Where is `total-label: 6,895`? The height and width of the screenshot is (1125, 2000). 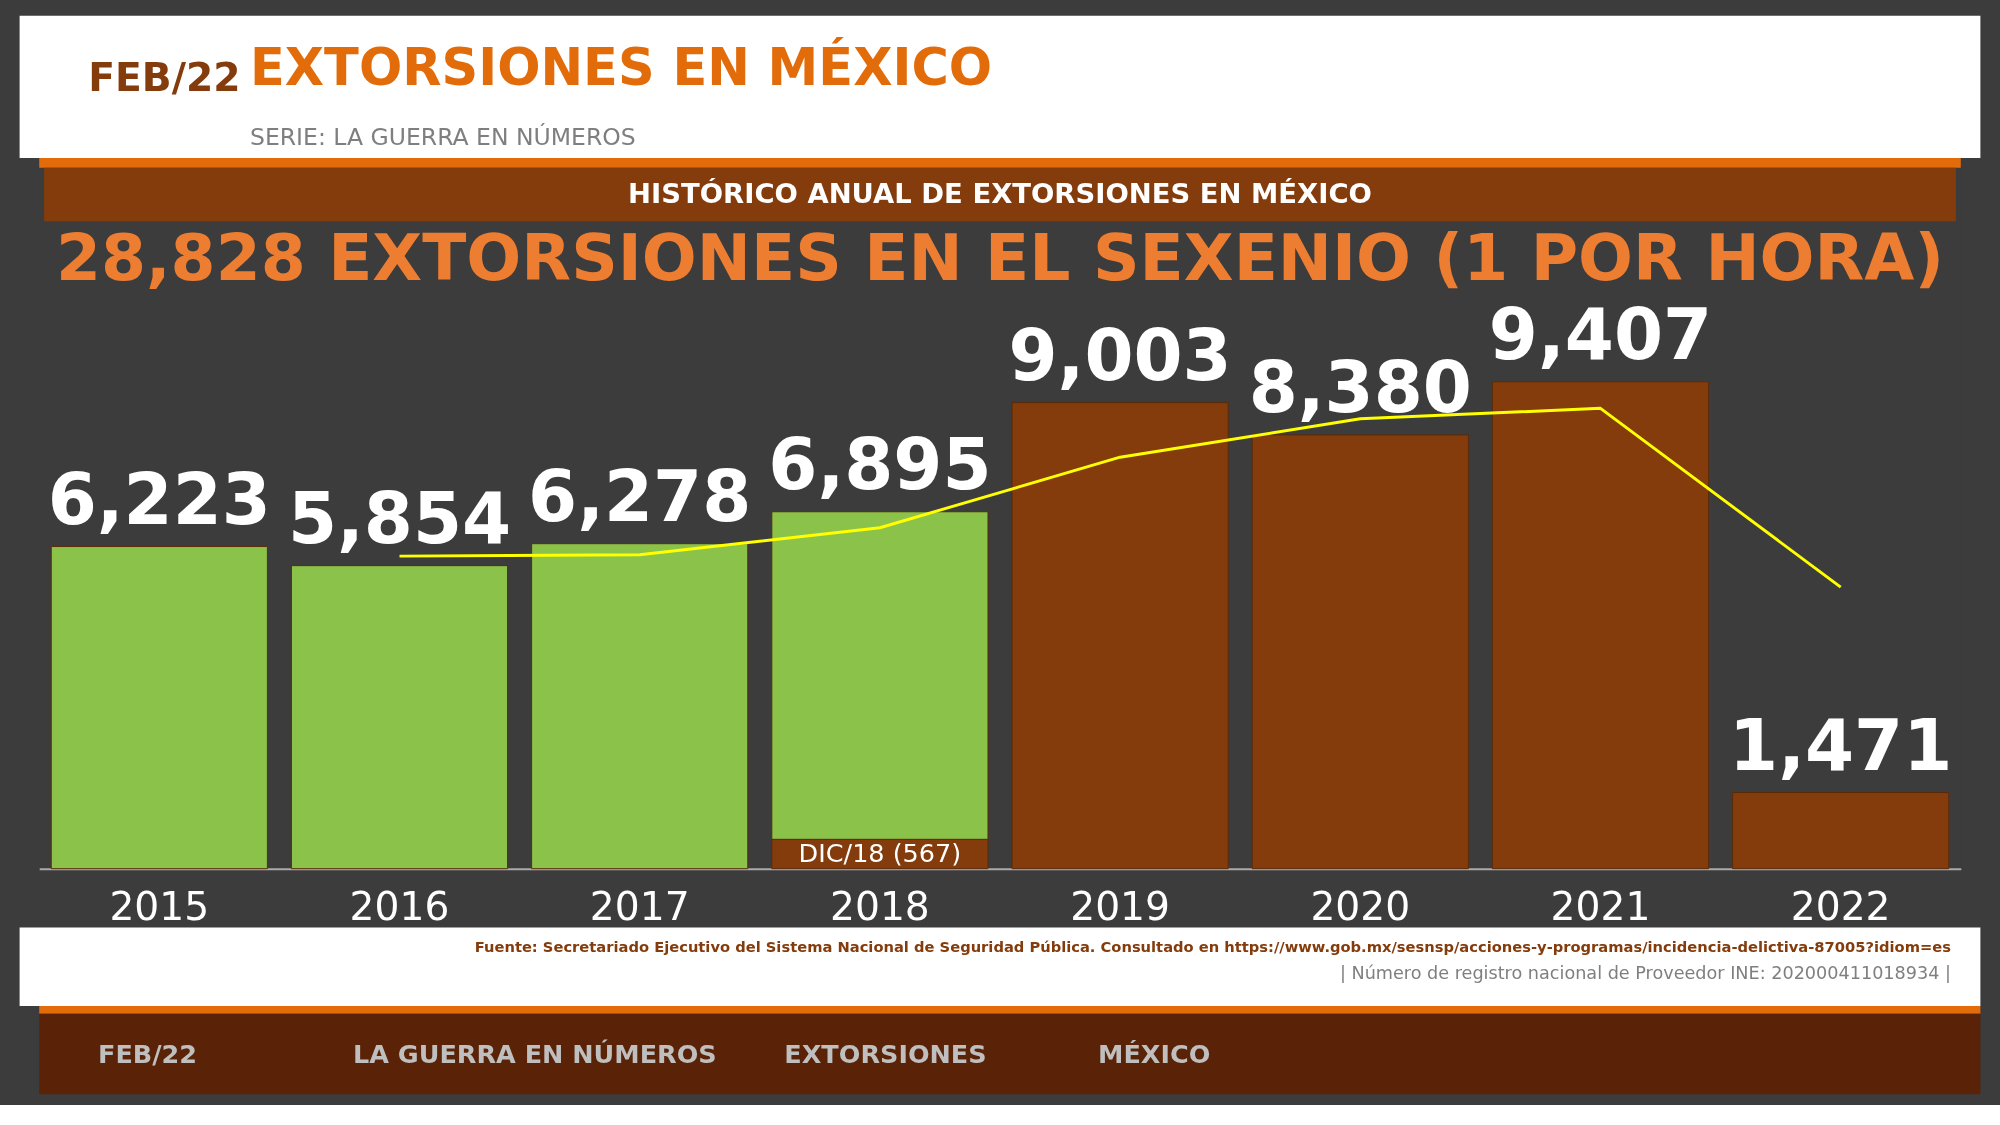 total-label: 6,895 is located at coordinates (880, 465).